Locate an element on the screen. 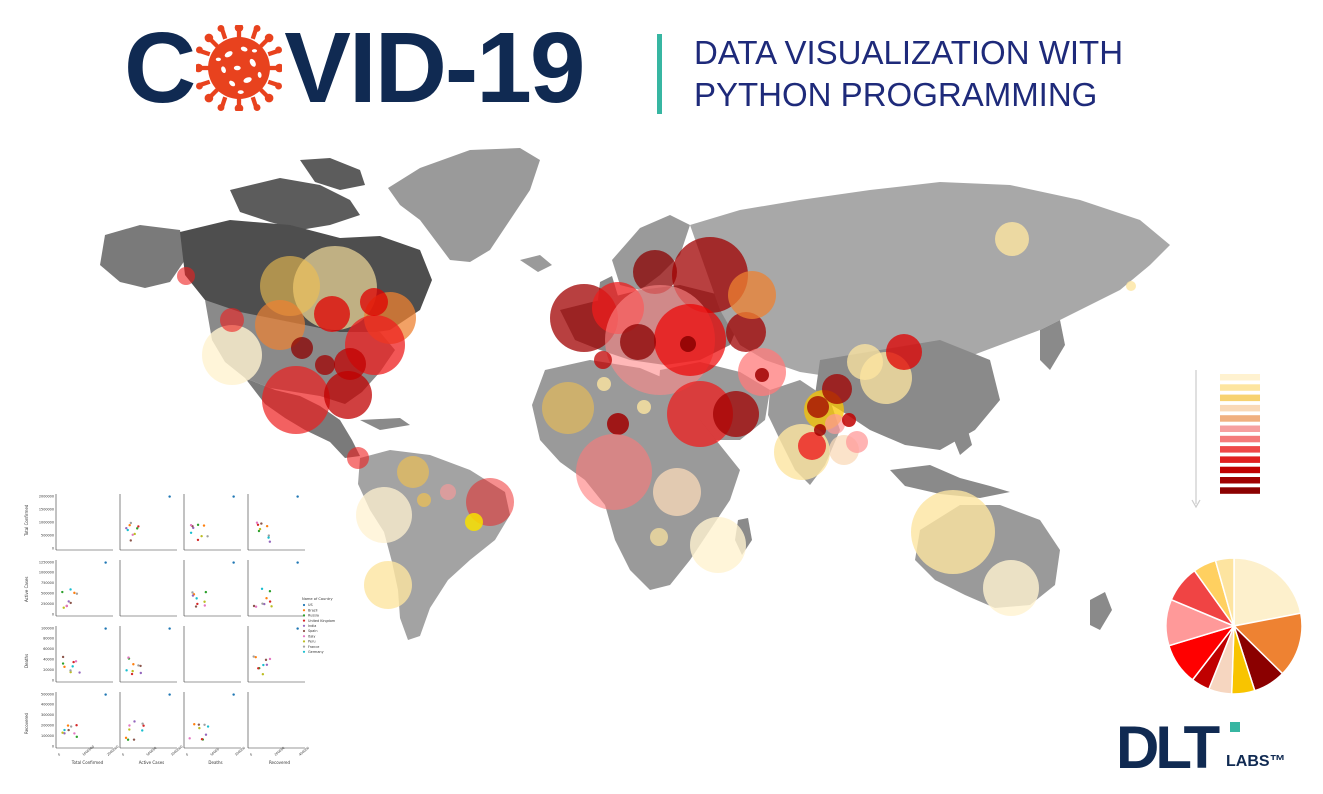 This screenshot has width=1323, height=794. pie-slice is located at coordinates (1224, 592).